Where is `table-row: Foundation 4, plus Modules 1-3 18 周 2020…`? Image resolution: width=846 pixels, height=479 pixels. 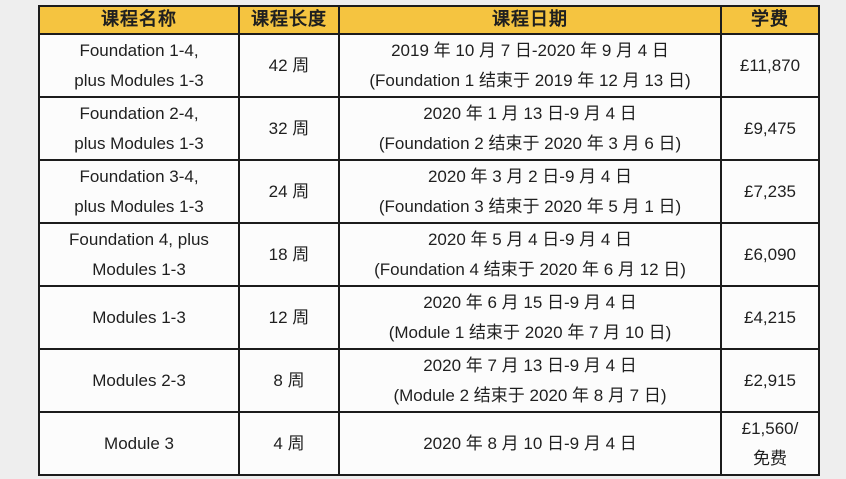
table-row: Foundation 4, plus Modules 1-3 18 周 2020… is located at coordinates (429, 254).